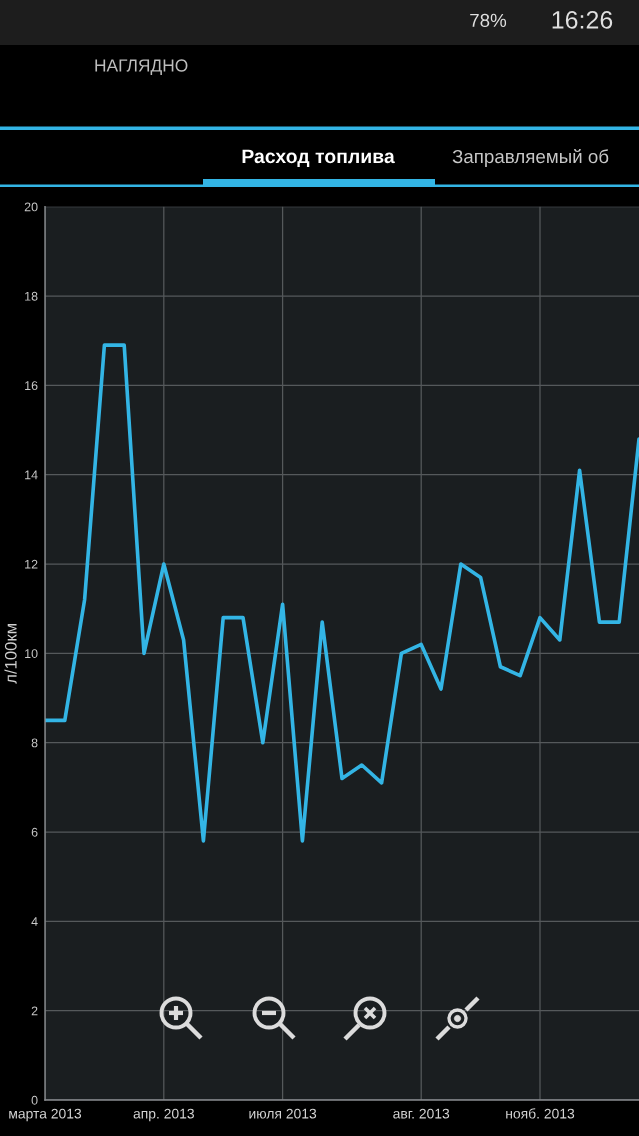  What do you see at coordinates (283, 1113) in the screenshot?
I see `x-tick-label: июля 2013` at bounding box center [283, 1113].